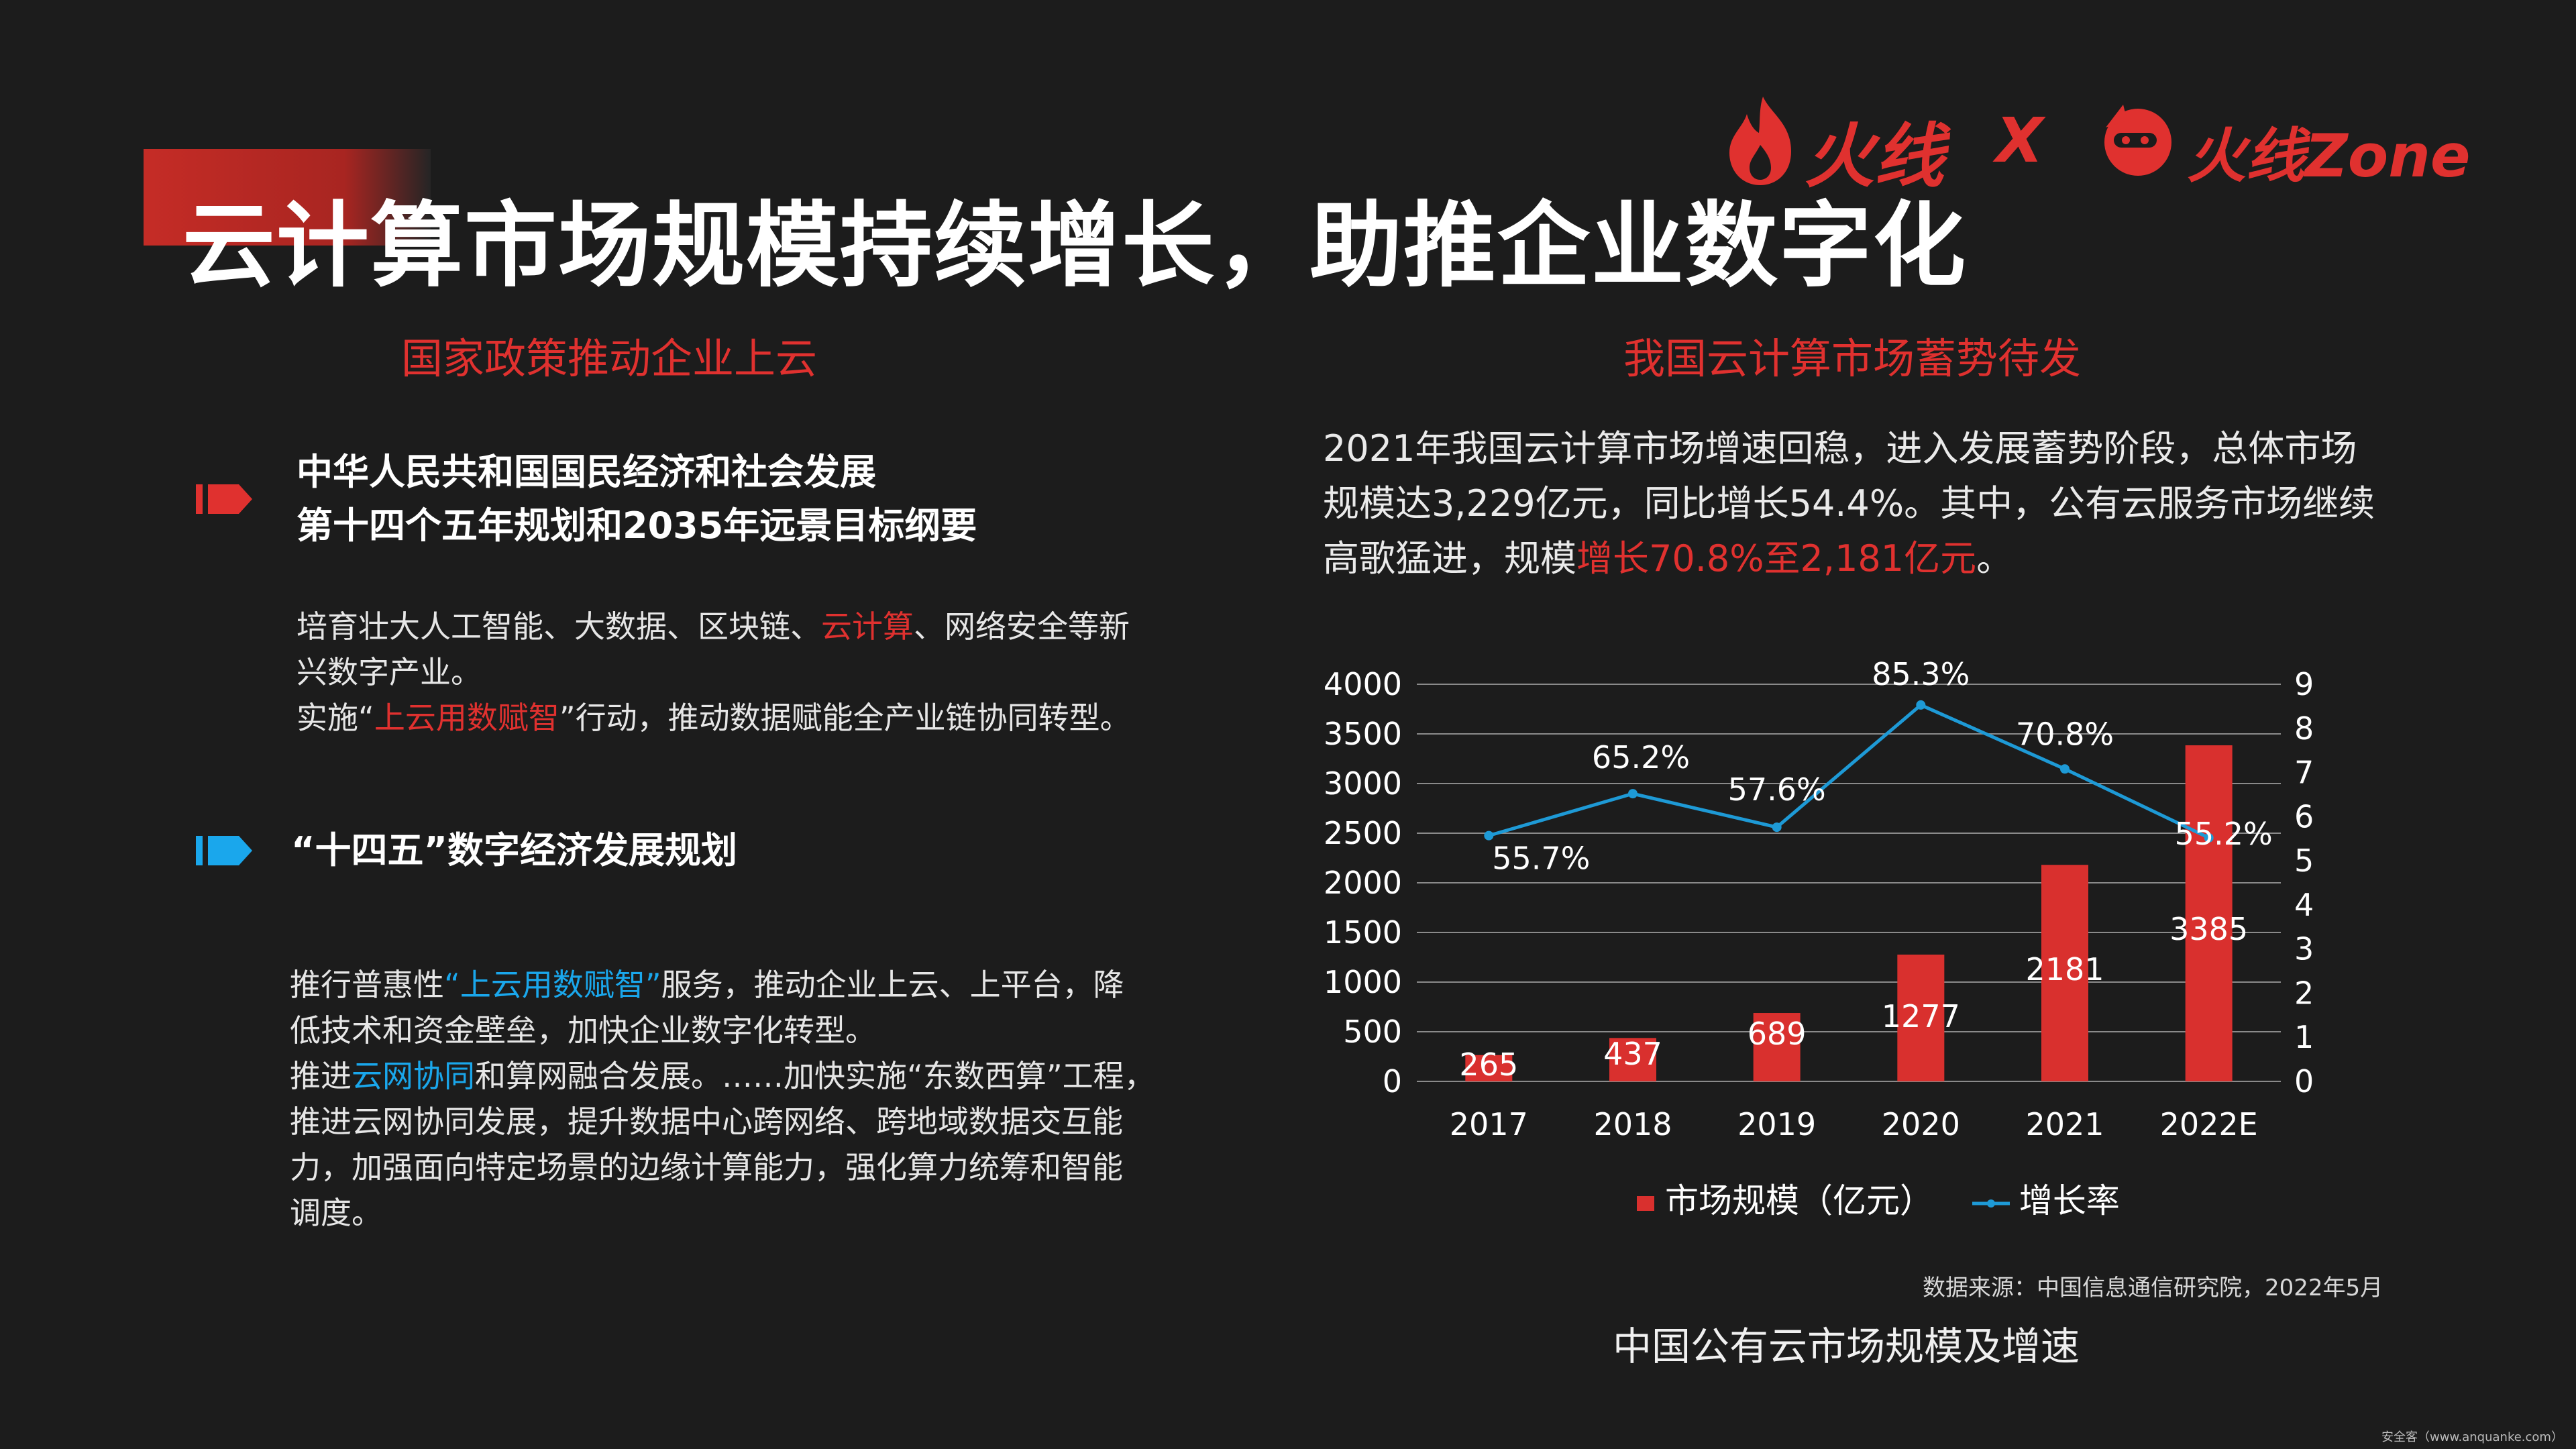 This screenshot has width=2576, height=1449. Describe the element at coordinates (815, 1076) in the screenshot. I see `policy-2-text: 和算网融合发展。……加快实施“东数西算”工程，` at that location.